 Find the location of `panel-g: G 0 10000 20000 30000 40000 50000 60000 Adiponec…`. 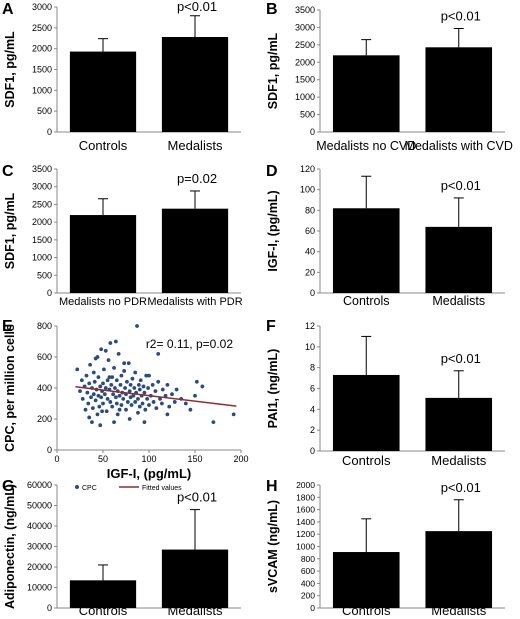

panel-g: G 0 10000 20000 30000 40000 50000 60000 Adiponec… is located at coordinates (121, 548).